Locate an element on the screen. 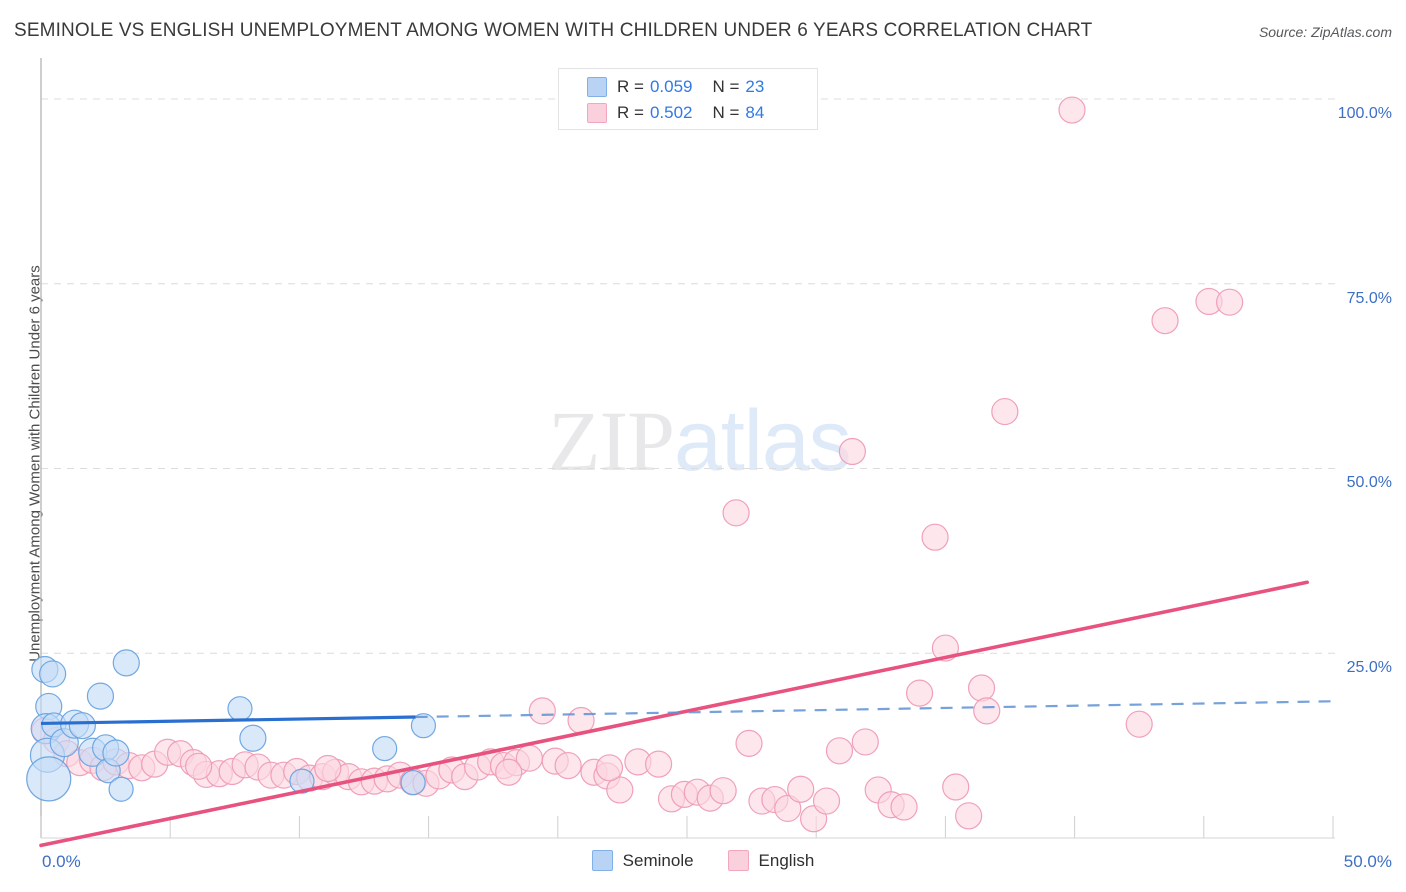 The width and height of the screenshot is (1406, 892). x-axis-ticks is located at coordinates (687, 827).